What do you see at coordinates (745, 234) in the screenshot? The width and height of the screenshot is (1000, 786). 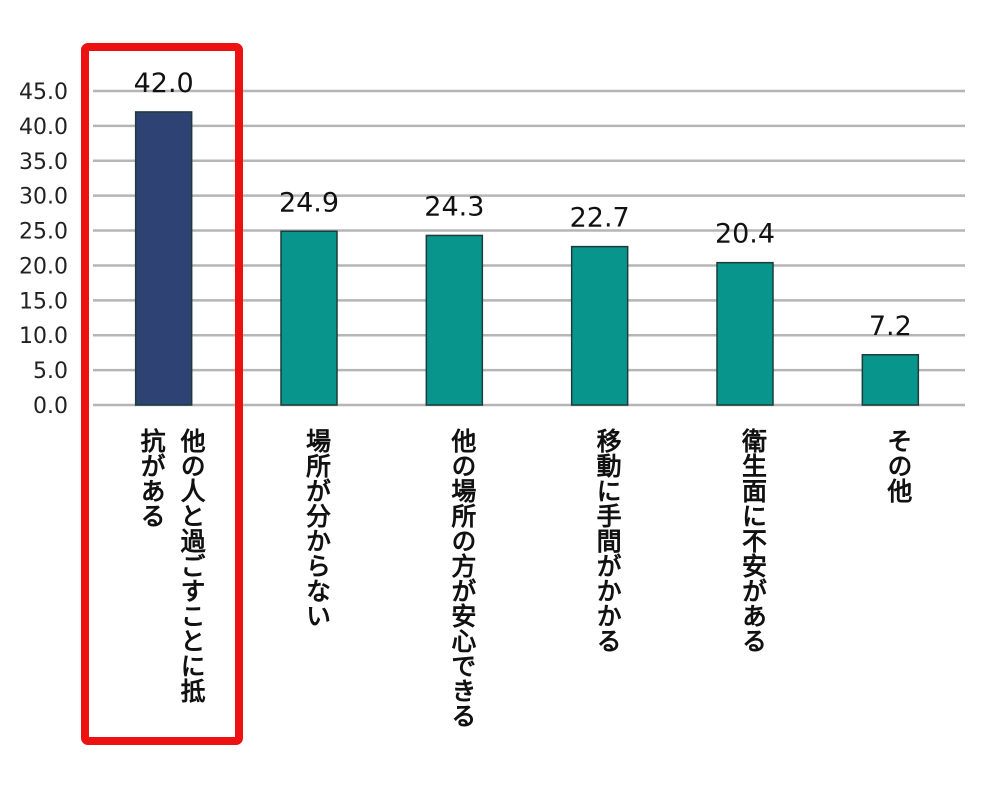 I see `data-label: 20.4` at bounding box center [745, 234].